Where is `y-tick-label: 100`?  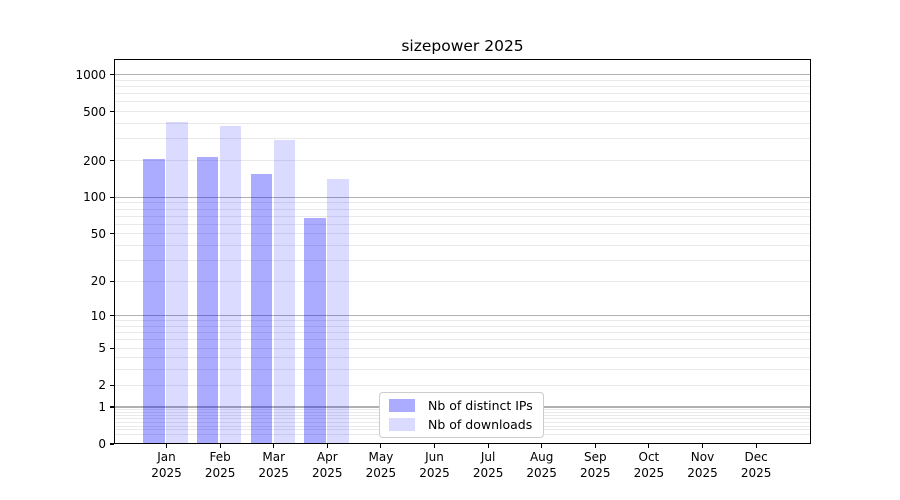 y-tick-label: 100 is located at coordinates (94, 197).